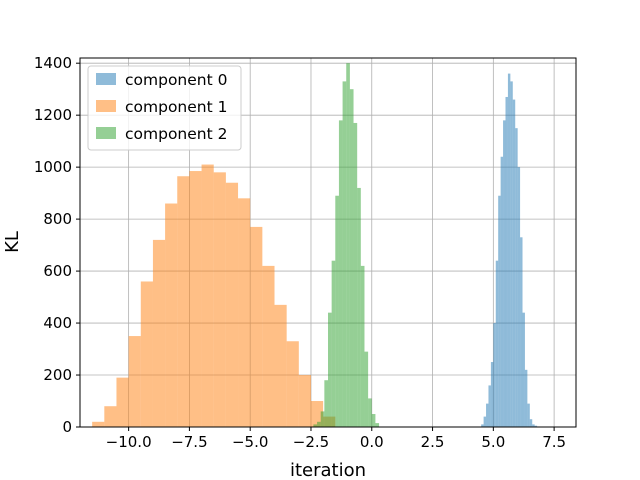 Image resolution: width=640 pixels, height=480 pixels. I want to click on x-tick-label: 0.0, so click(372, 442).